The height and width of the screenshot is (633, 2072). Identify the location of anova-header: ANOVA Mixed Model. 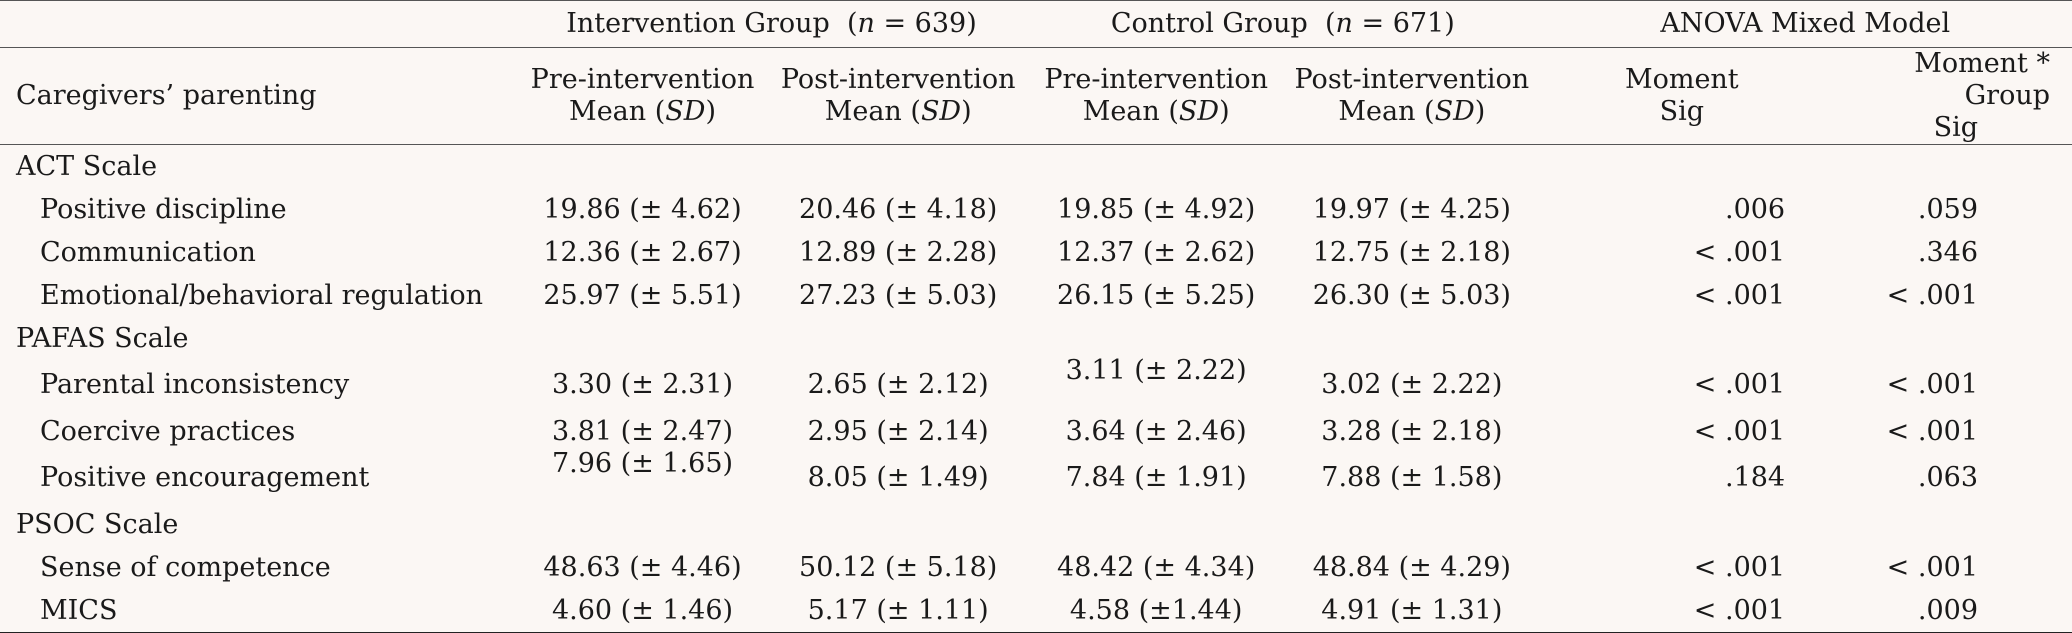
(1805, 24).